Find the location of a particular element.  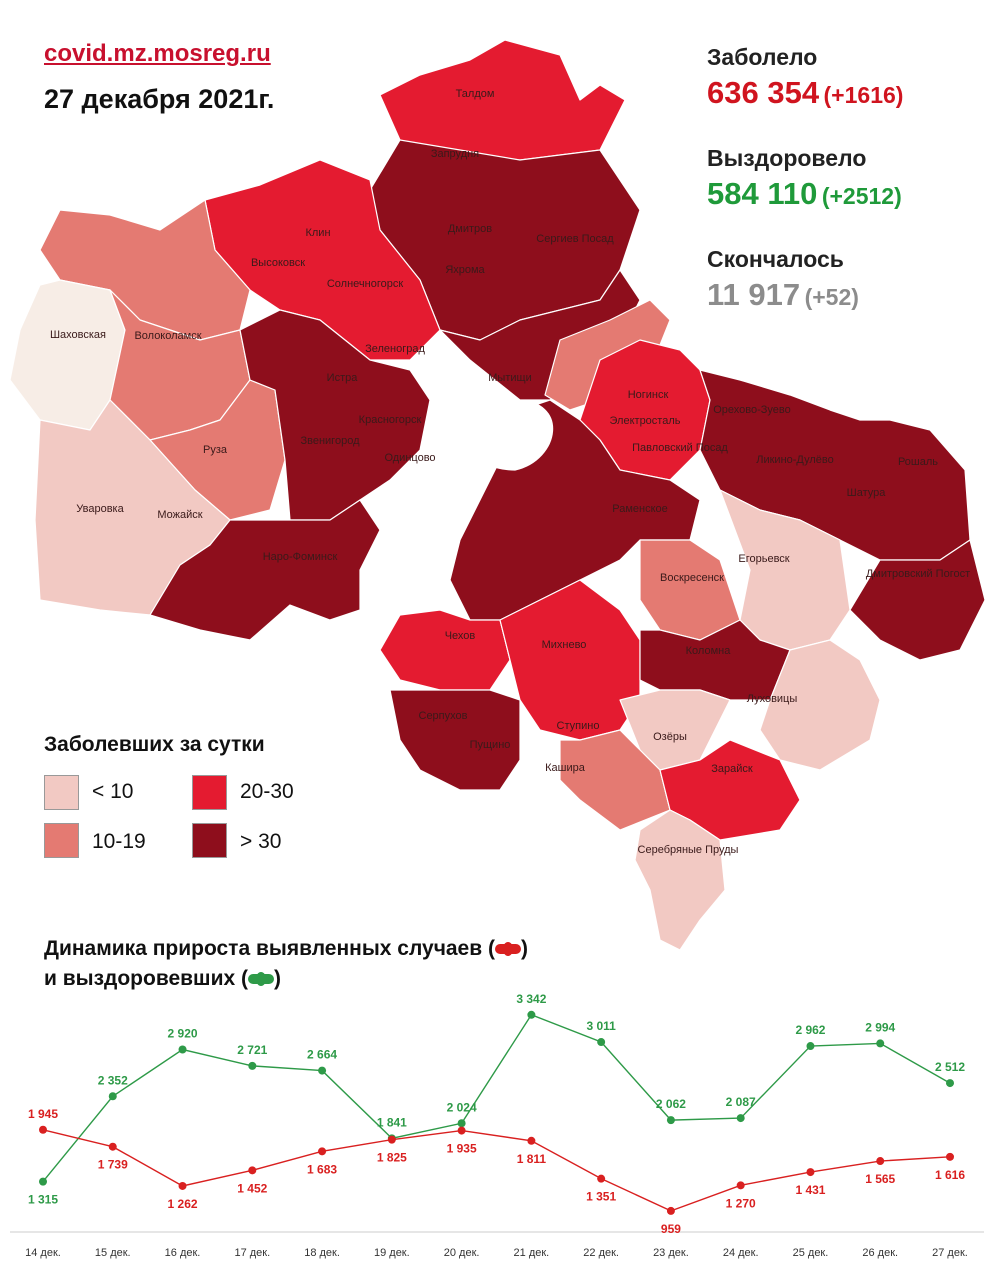

x-tick-label: 17 дек. is located at coordinates (252, 1253).